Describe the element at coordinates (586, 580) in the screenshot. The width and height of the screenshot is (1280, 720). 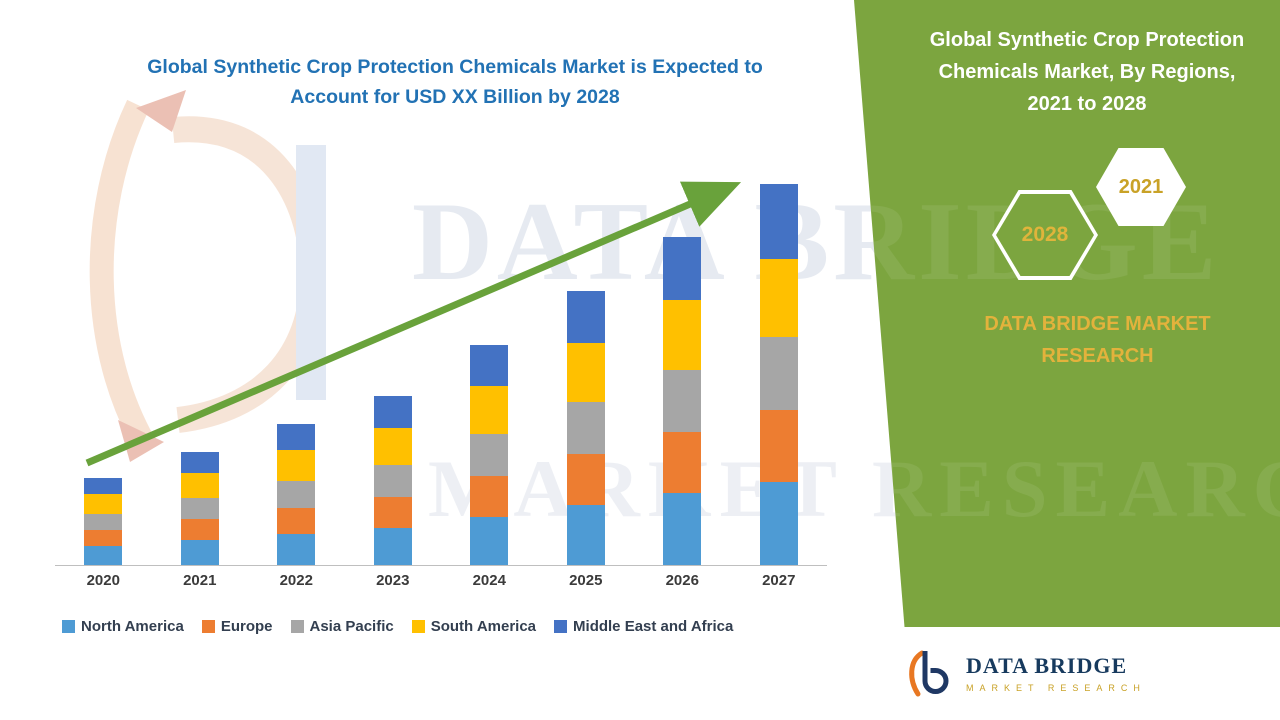
I see `x-axis-label: 2025` at that location.